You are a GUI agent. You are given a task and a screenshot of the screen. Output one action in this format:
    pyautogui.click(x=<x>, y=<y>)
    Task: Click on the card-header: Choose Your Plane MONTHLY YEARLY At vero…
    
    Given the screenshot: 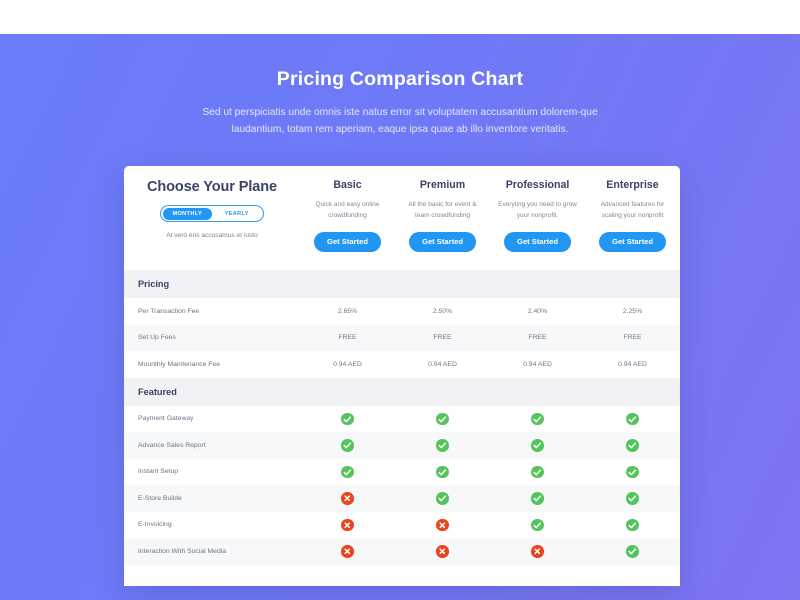 What is the action you would take?
    pyautogui.click(x=402, y=218)
    